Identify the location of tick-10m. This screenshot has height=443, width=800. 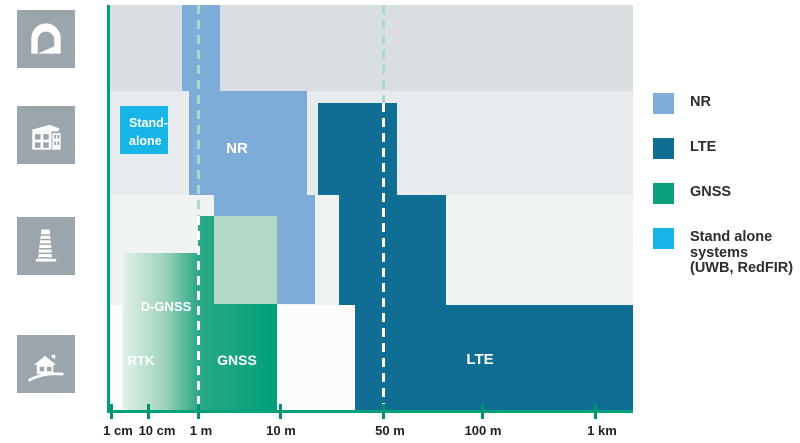
(280, 411).